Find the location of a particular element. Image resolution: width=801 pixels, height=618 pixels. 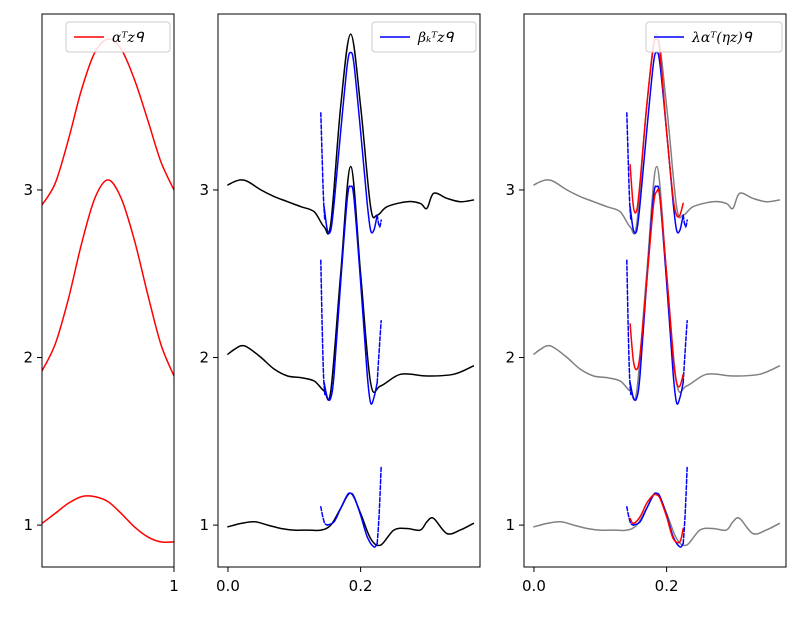

legend: βₖᵀzᑫ is located at coordinates (424, 37).